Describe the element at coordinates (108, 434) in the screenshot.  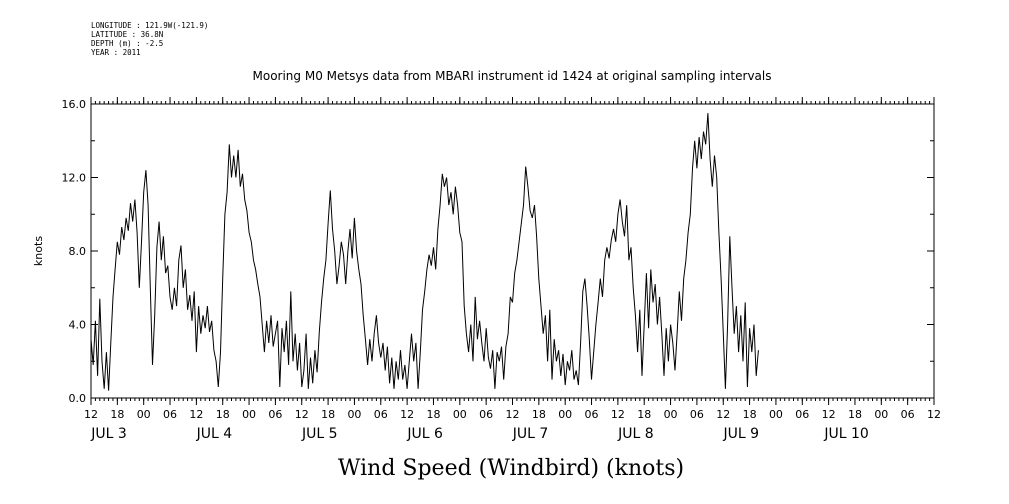
I see `date-label: JUL 3` at that location.